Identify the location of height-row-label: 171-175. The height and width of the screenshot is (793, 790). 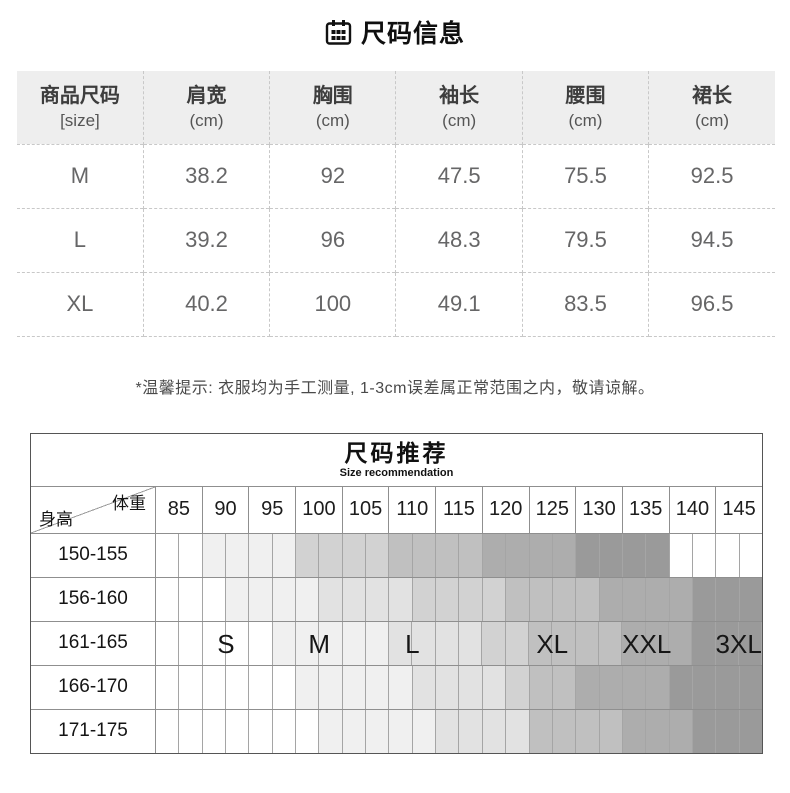
(93, 731).